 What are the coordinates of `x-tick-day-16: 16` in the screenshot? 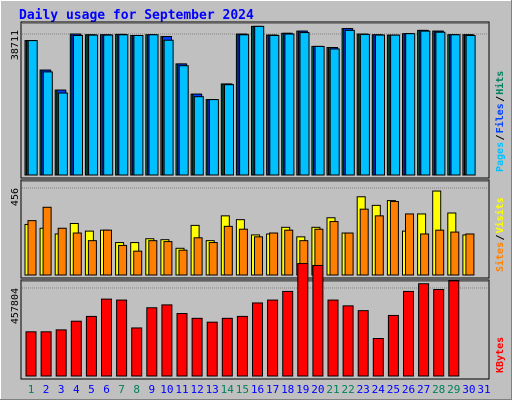 It's located at (257, 389).